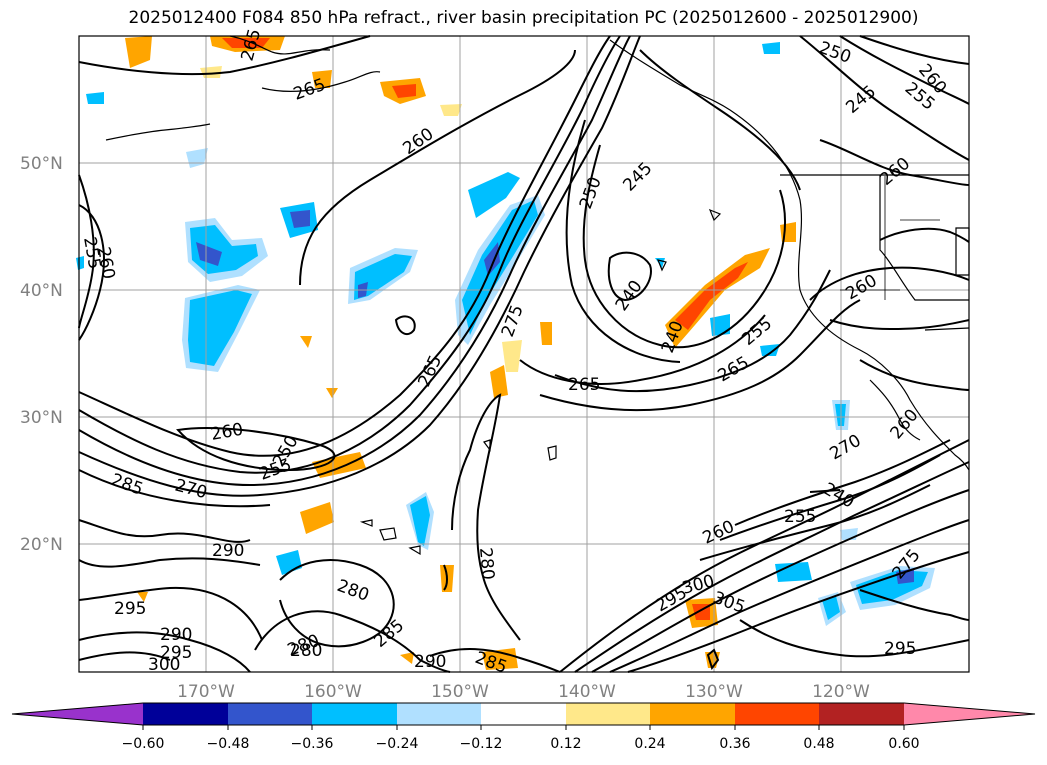 The width and height of the screenshot is (1047, 765). I want to click on lon-label: 120°W, so click(841, 692).